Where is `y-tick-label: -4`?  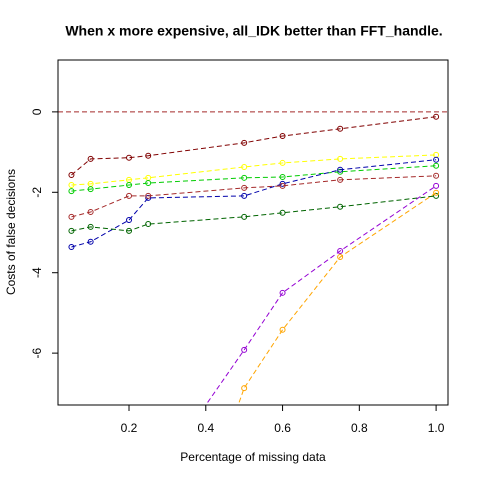 y-tick-label: -4 is located at coordinates (37, 272).